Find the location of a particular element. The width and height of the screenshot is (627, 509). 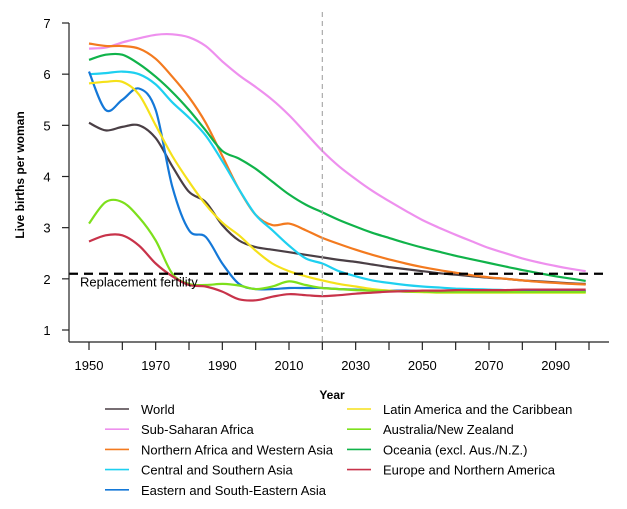

y-tick-label: 1 is located at coordinates (46, 330).